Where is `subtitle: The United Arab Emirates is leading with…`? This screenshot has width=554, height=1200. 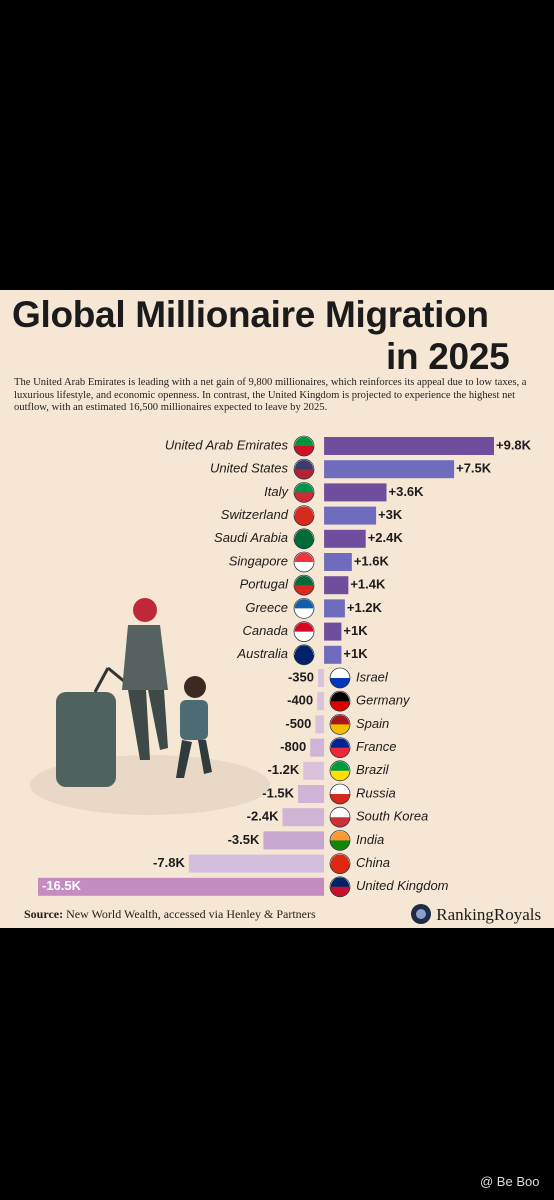
subtitle: The United Arab Emirates is leading with… is located at coordinates (270, 395).